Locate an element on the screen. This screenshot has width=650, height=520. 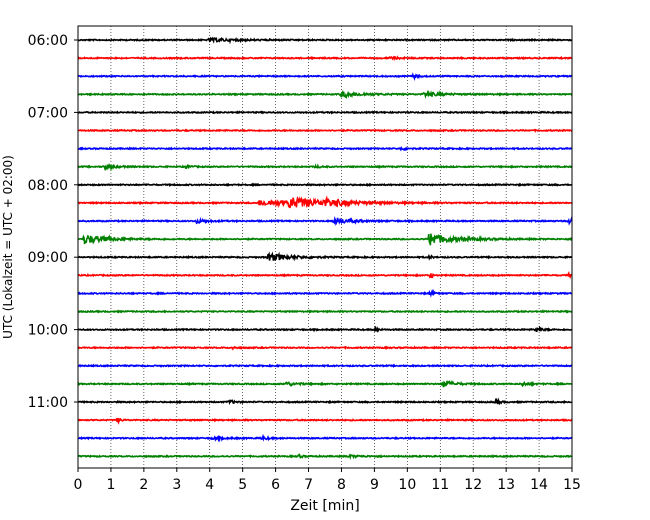
x-tick-label: 5 is located at coordinates (242, 485).